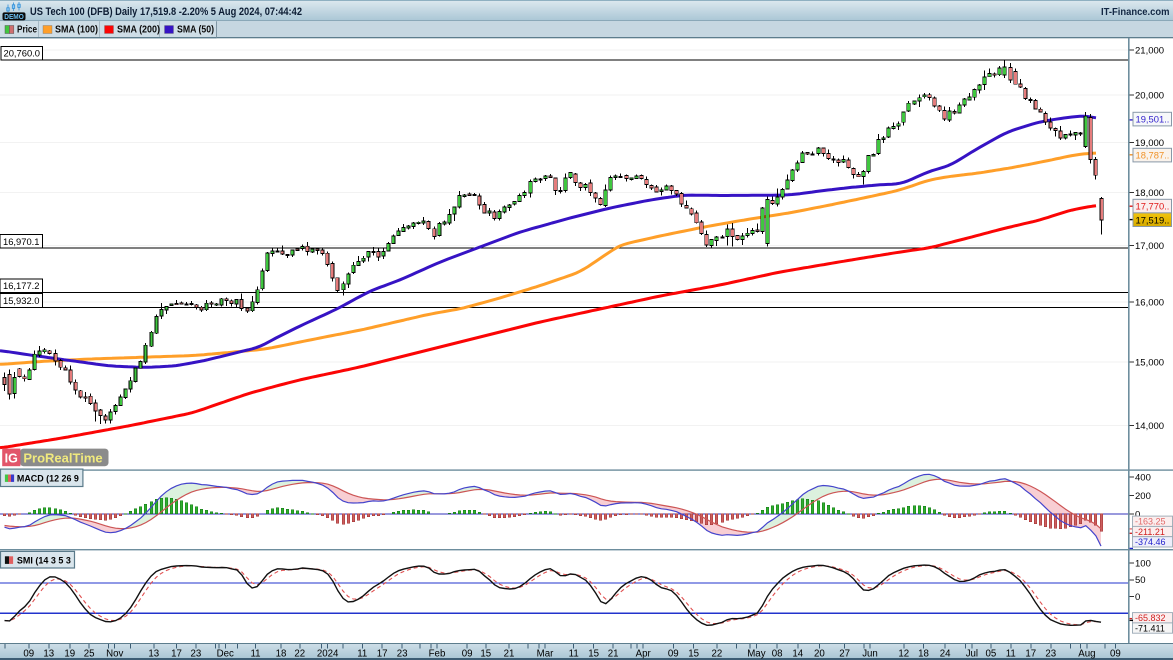 This screenshot has height=660, width=1173. I want to click on svg-text: 18,787.., so click(1153, 155).